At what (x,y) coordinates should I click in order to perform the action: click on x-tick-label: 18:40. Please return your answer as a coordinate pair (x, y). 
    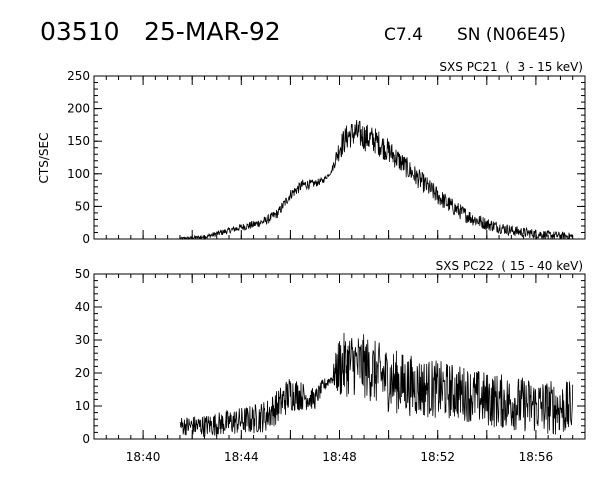
    Looking at the image, I should click on (143, 457).